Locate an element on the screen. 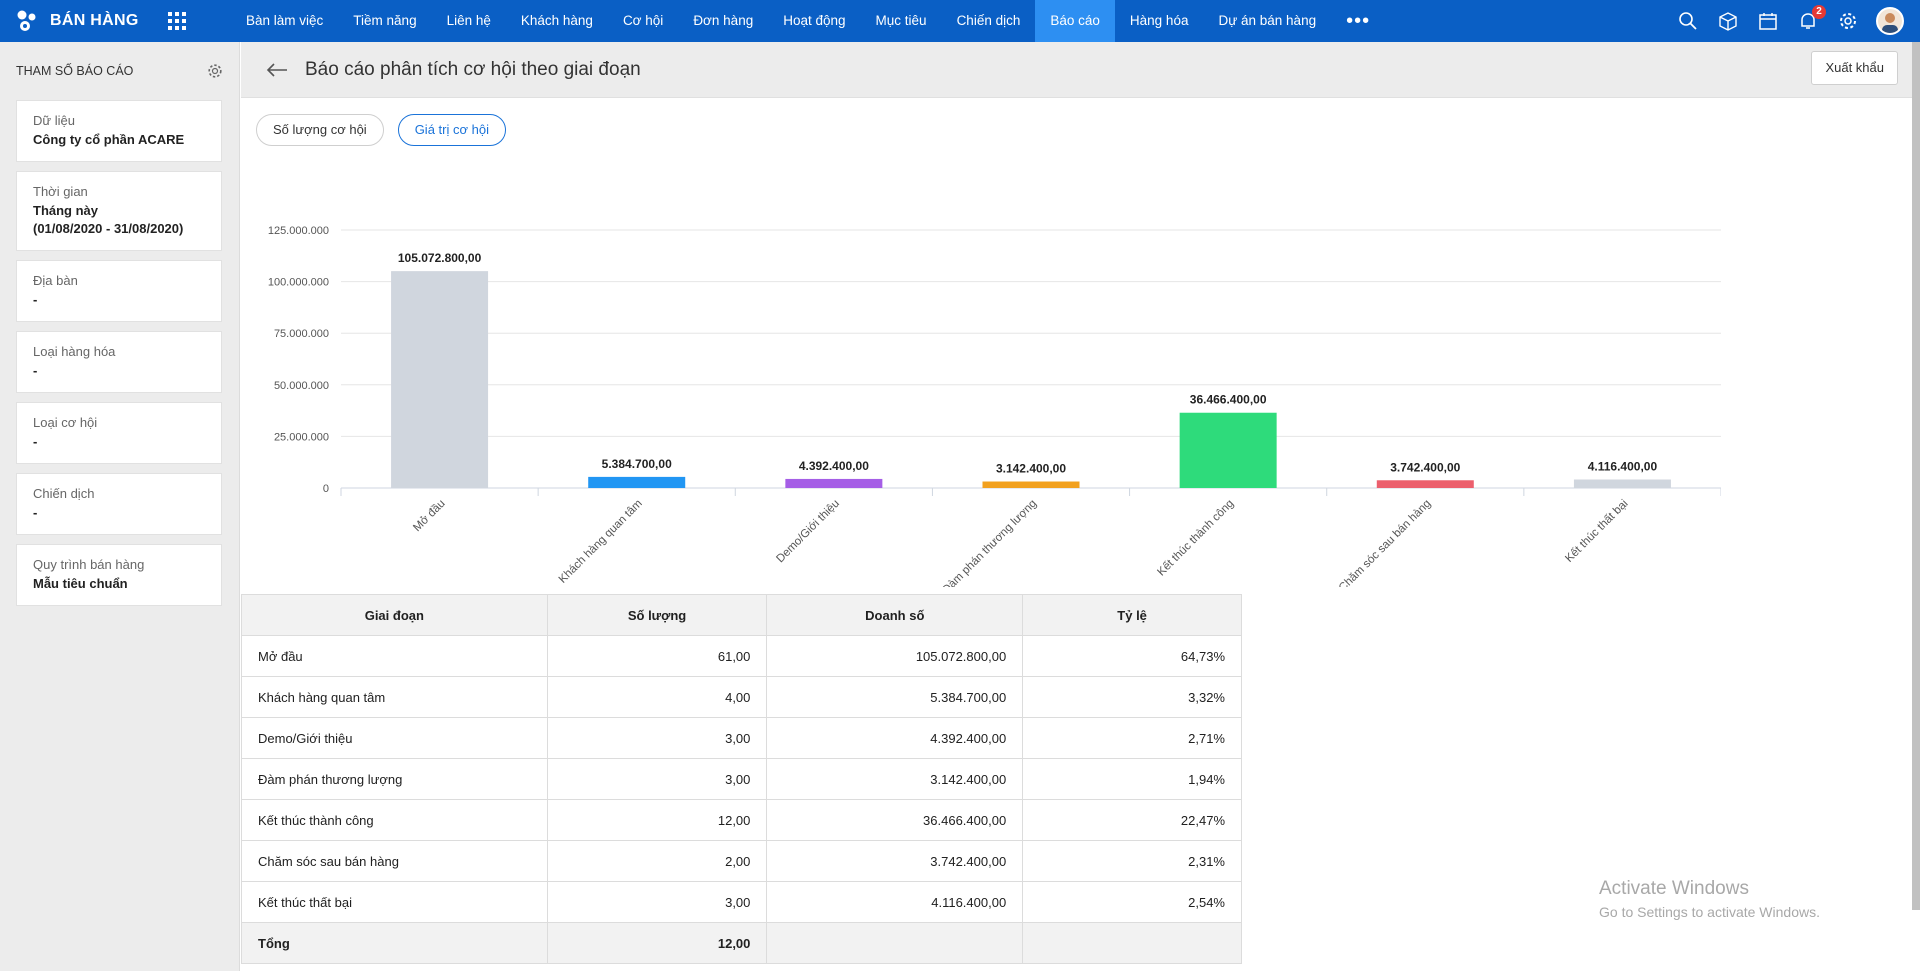 The image size is (1920, 971). param-card: Địa bàn - is located at coordinates (119, 291).